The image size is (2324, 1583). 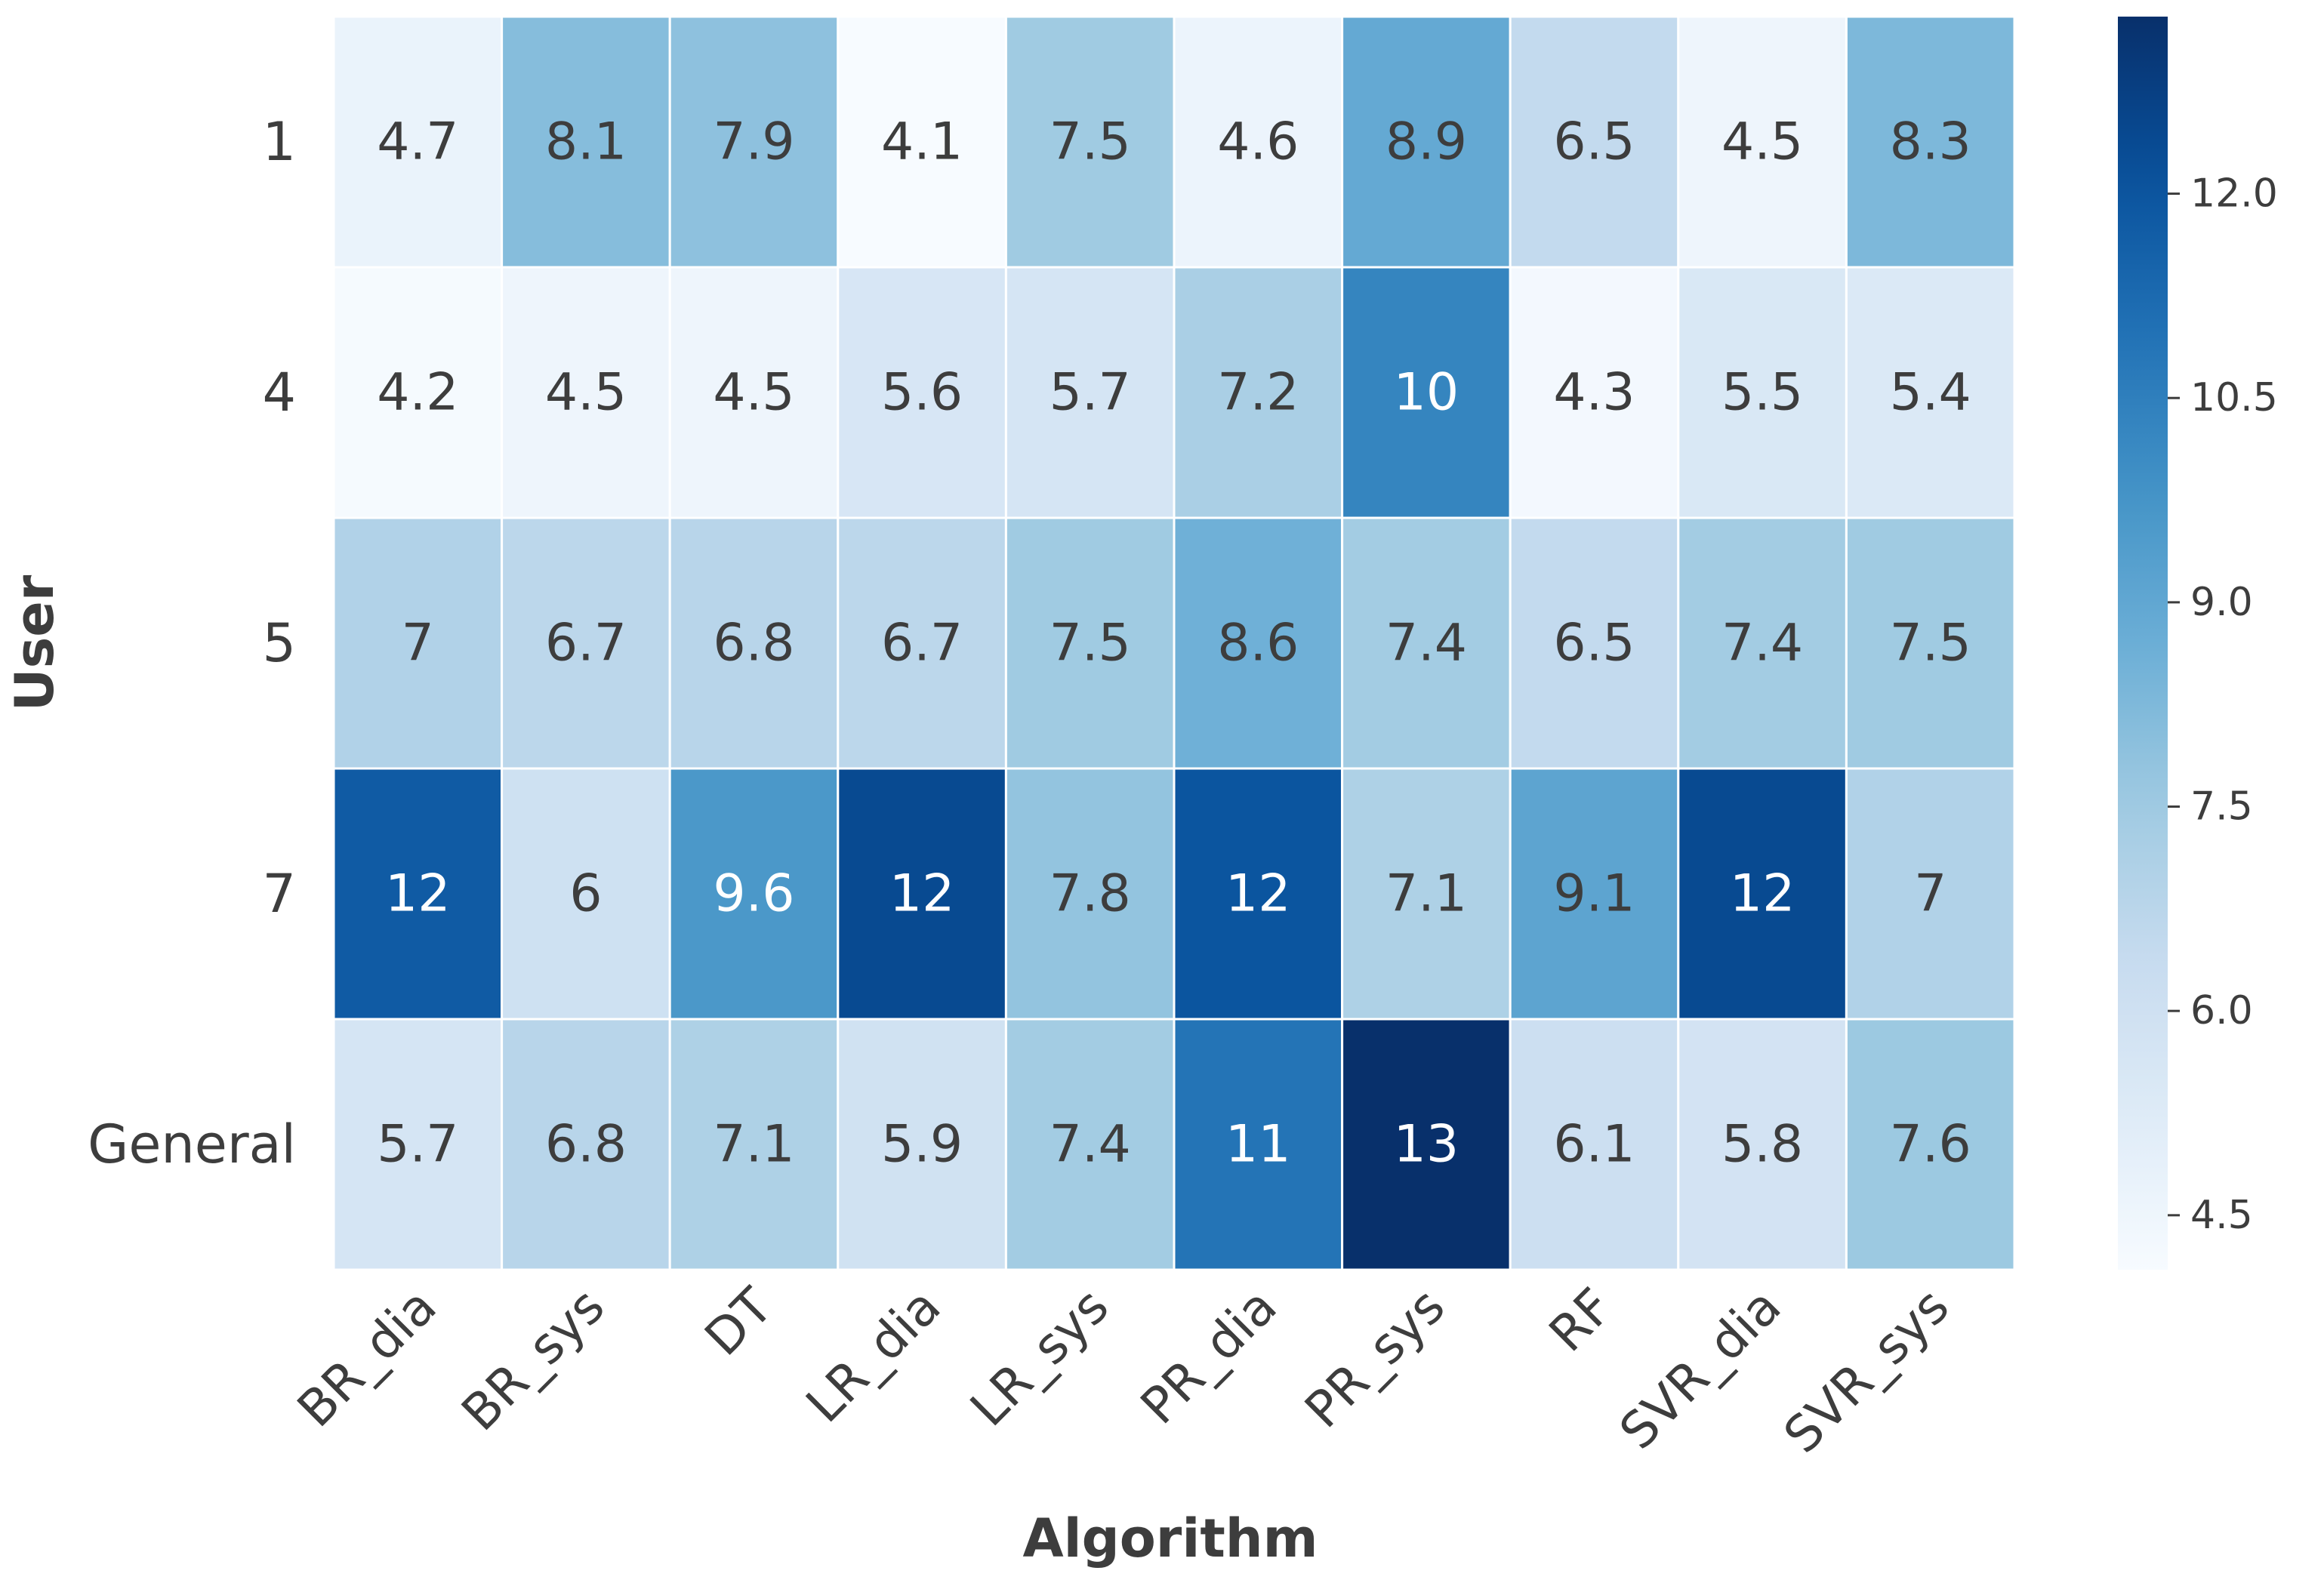 I want to click on cell-annotation: 4.2, so click(x=417, y=393).